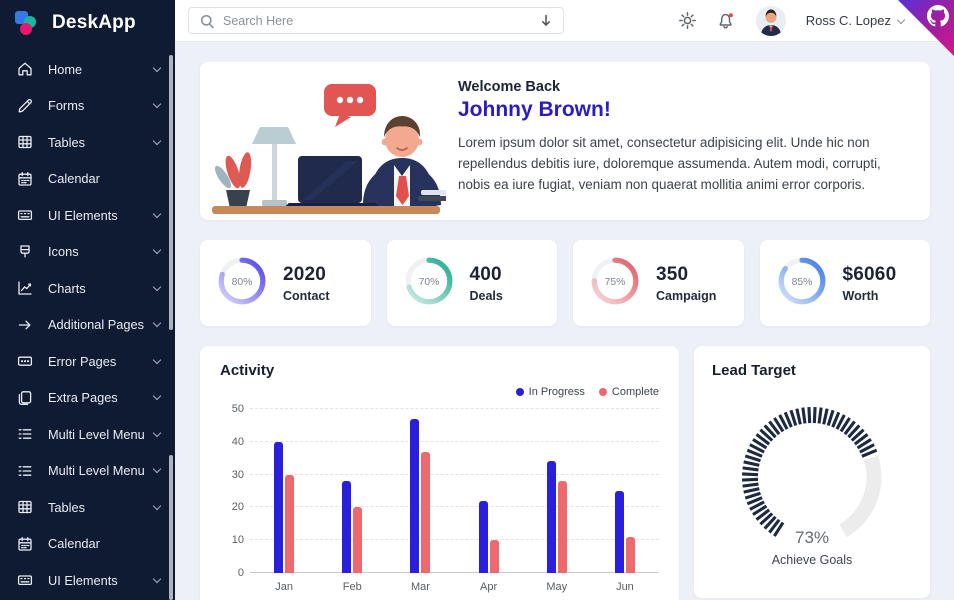  I want to click on lead-target-gauge, so click(812, 471).